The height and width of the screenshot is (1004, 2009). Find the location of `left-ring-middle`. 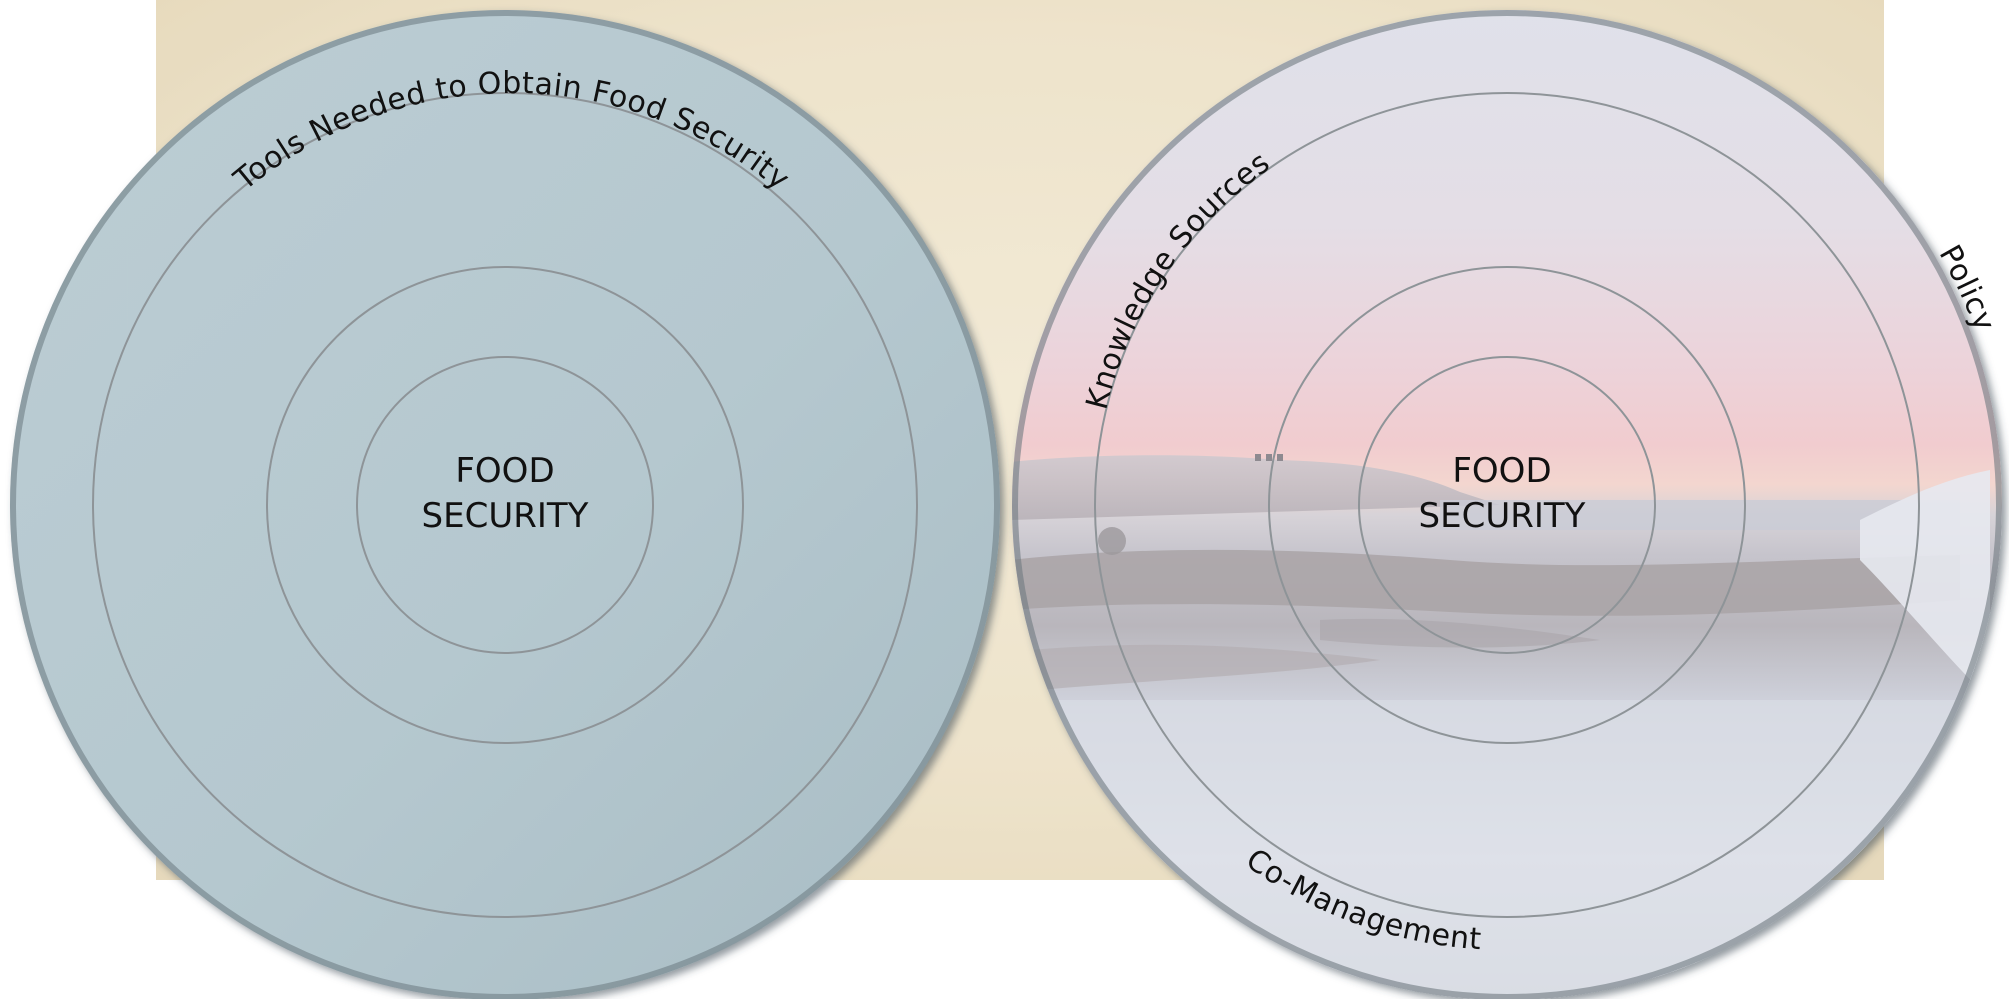

left-ring-middle is located at coordinates (505, 505).